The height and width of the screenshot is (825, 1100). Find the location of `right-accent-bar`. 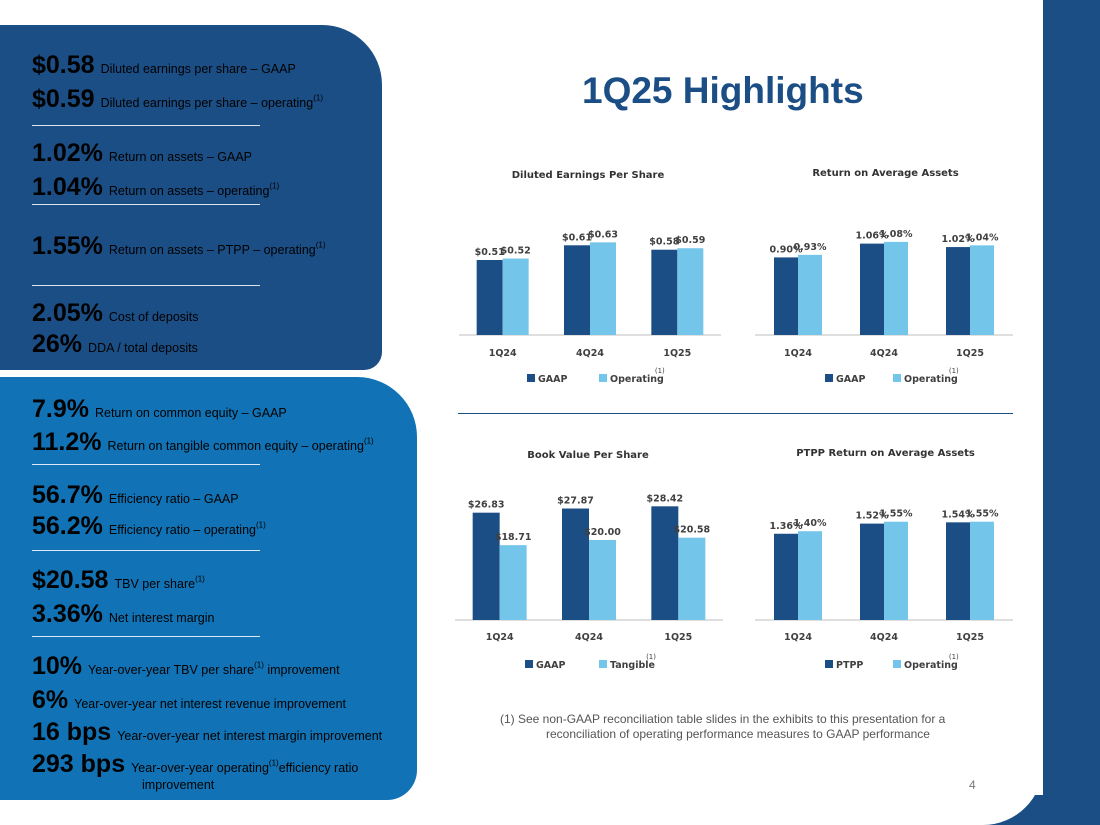

right-accent-bar is located at coordinates (1071, 412).